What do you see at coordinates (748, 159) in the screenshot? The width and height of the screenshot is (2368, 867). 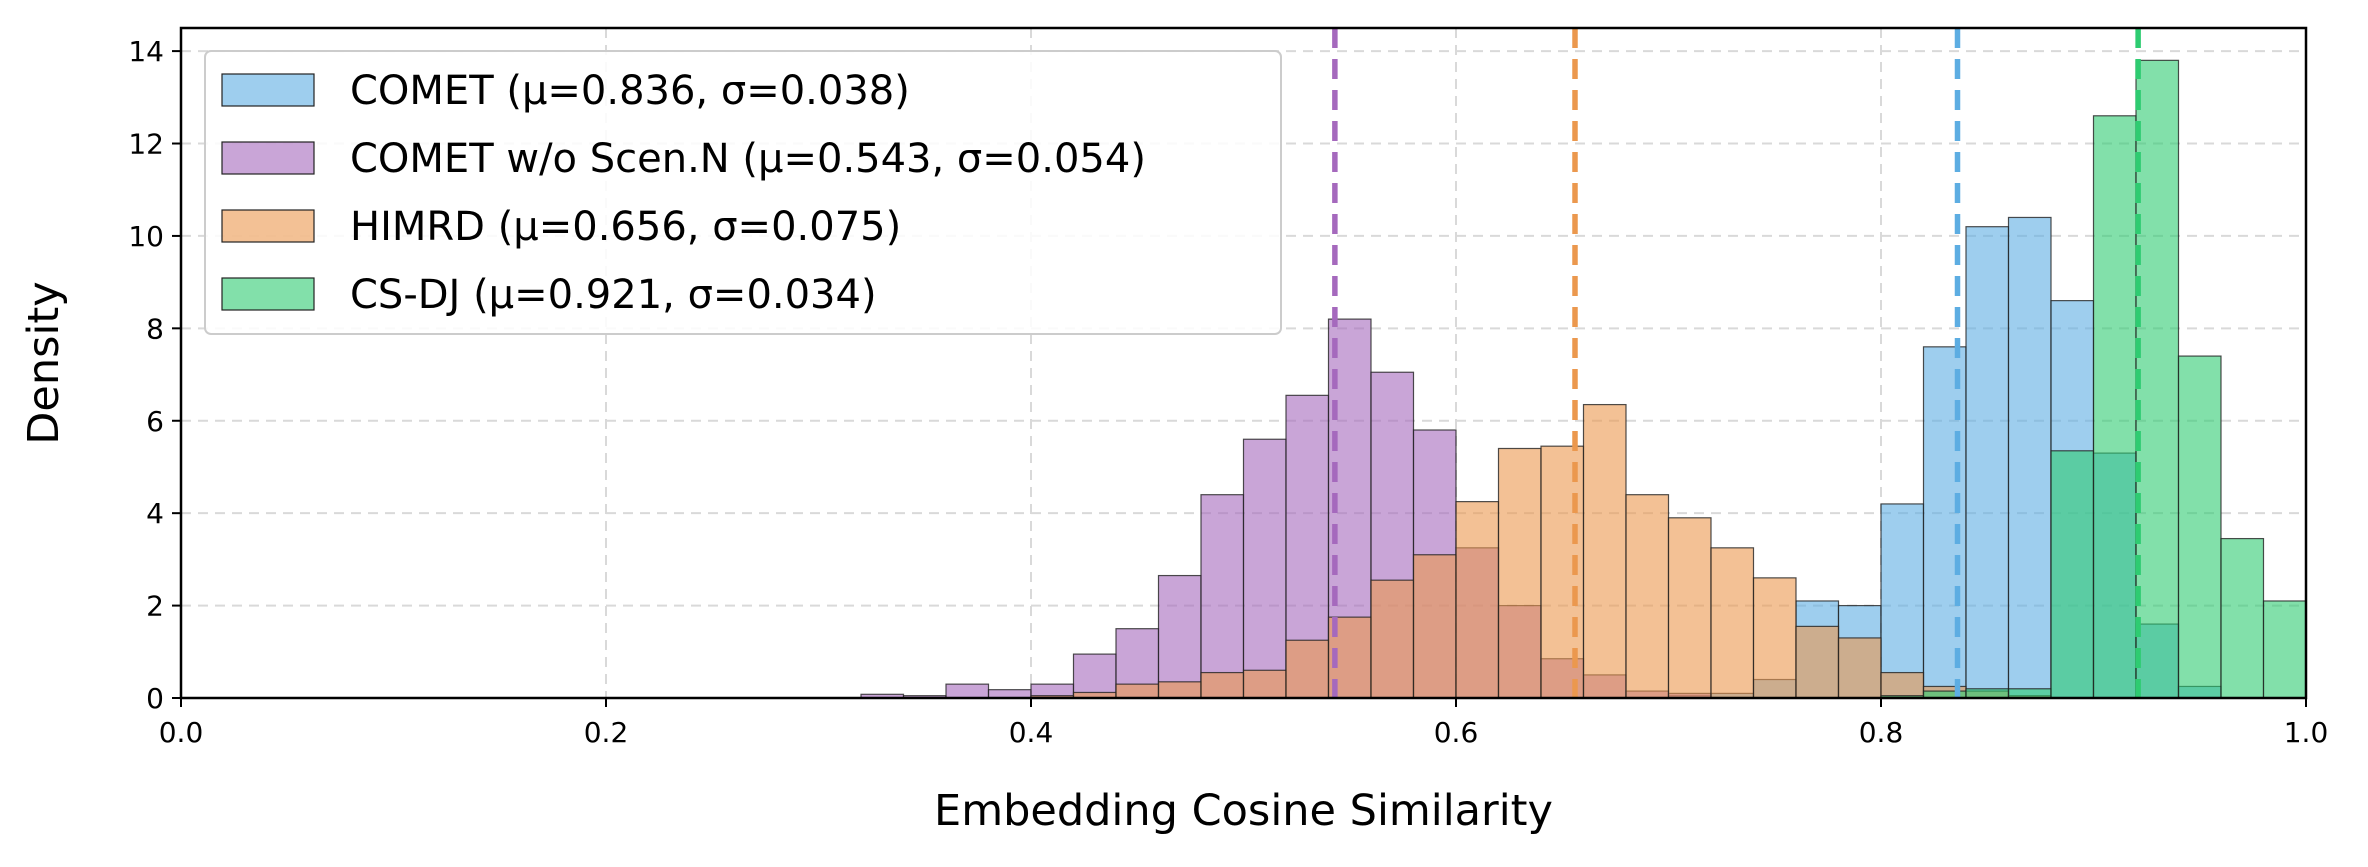 I see `legend-label: COMET w/o Scen.N (μ=0.543, σ=0.054)` at bounding box center [748, 159].